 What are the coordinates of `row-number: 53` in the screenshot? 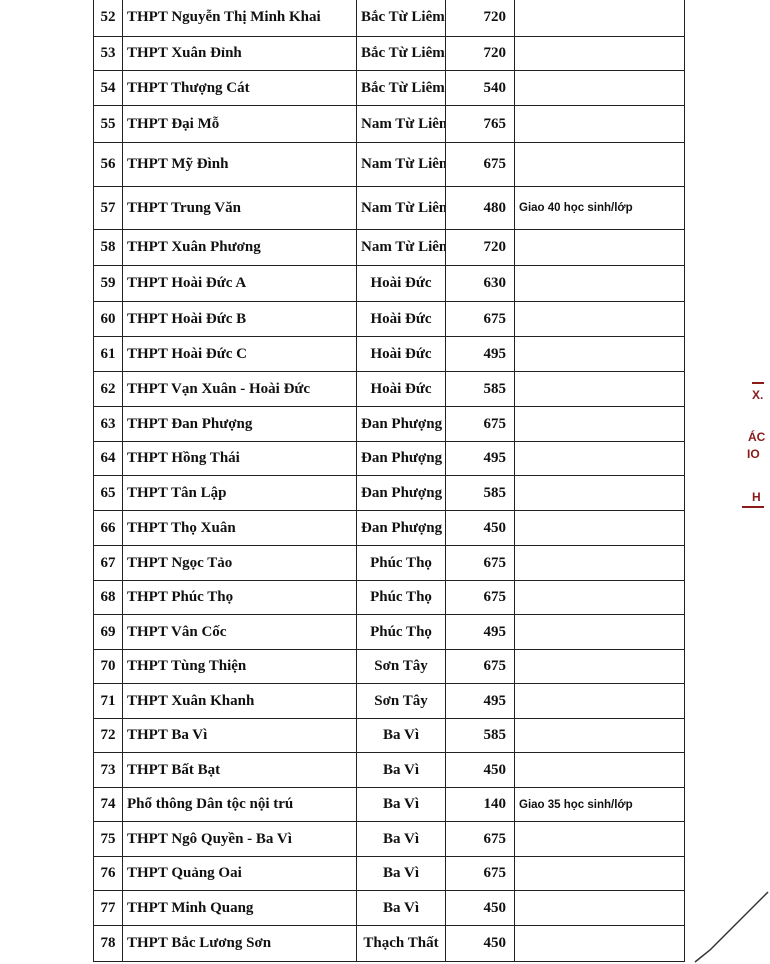 It's located at (108, 53).